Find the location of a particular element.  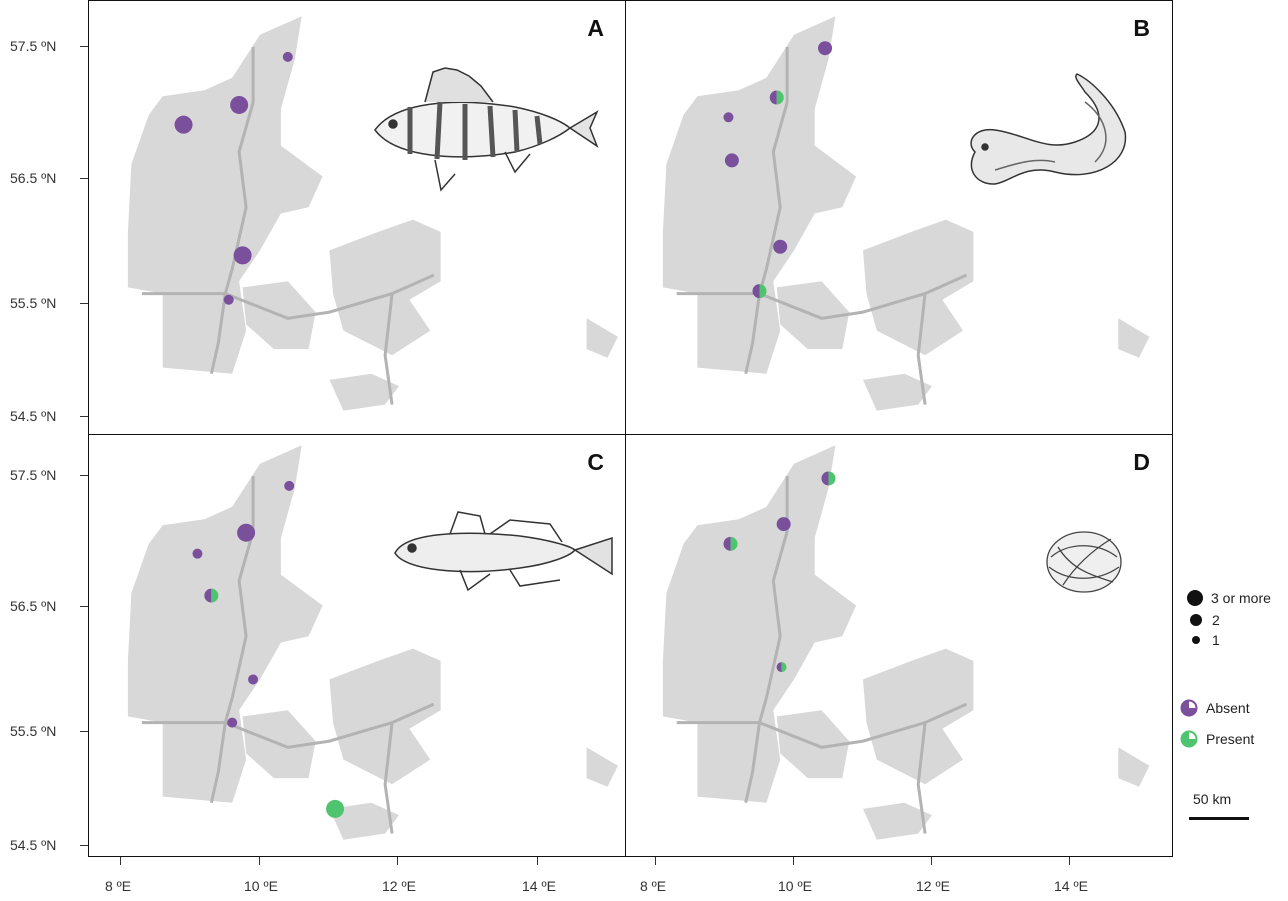

legend-present: Present is located at coordinates (1217, 739).